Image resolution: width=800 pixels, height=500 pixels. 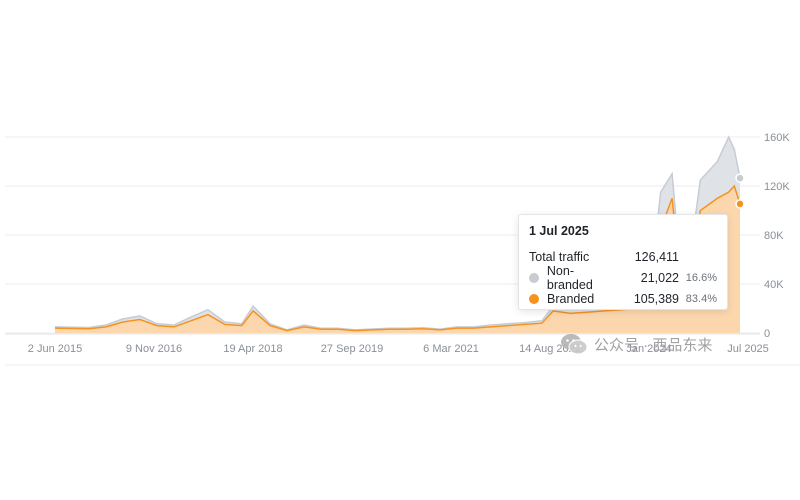 What do you see at coordinates (659, 277) in the screenshot?
I see `tooltip-nonbranded-value: 21,022` at bounding box center [659, 277].